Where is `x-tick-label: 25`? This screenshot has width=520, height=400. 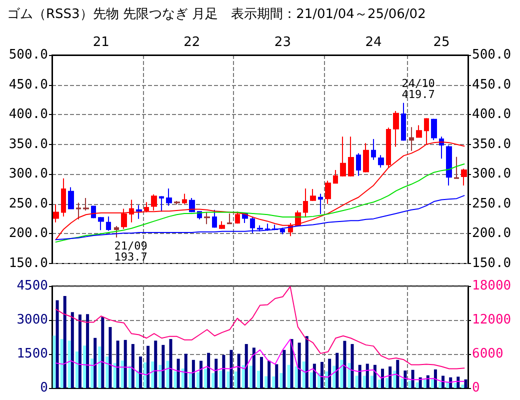 x-tick-label: 25 is located at coordinates (441, 42).